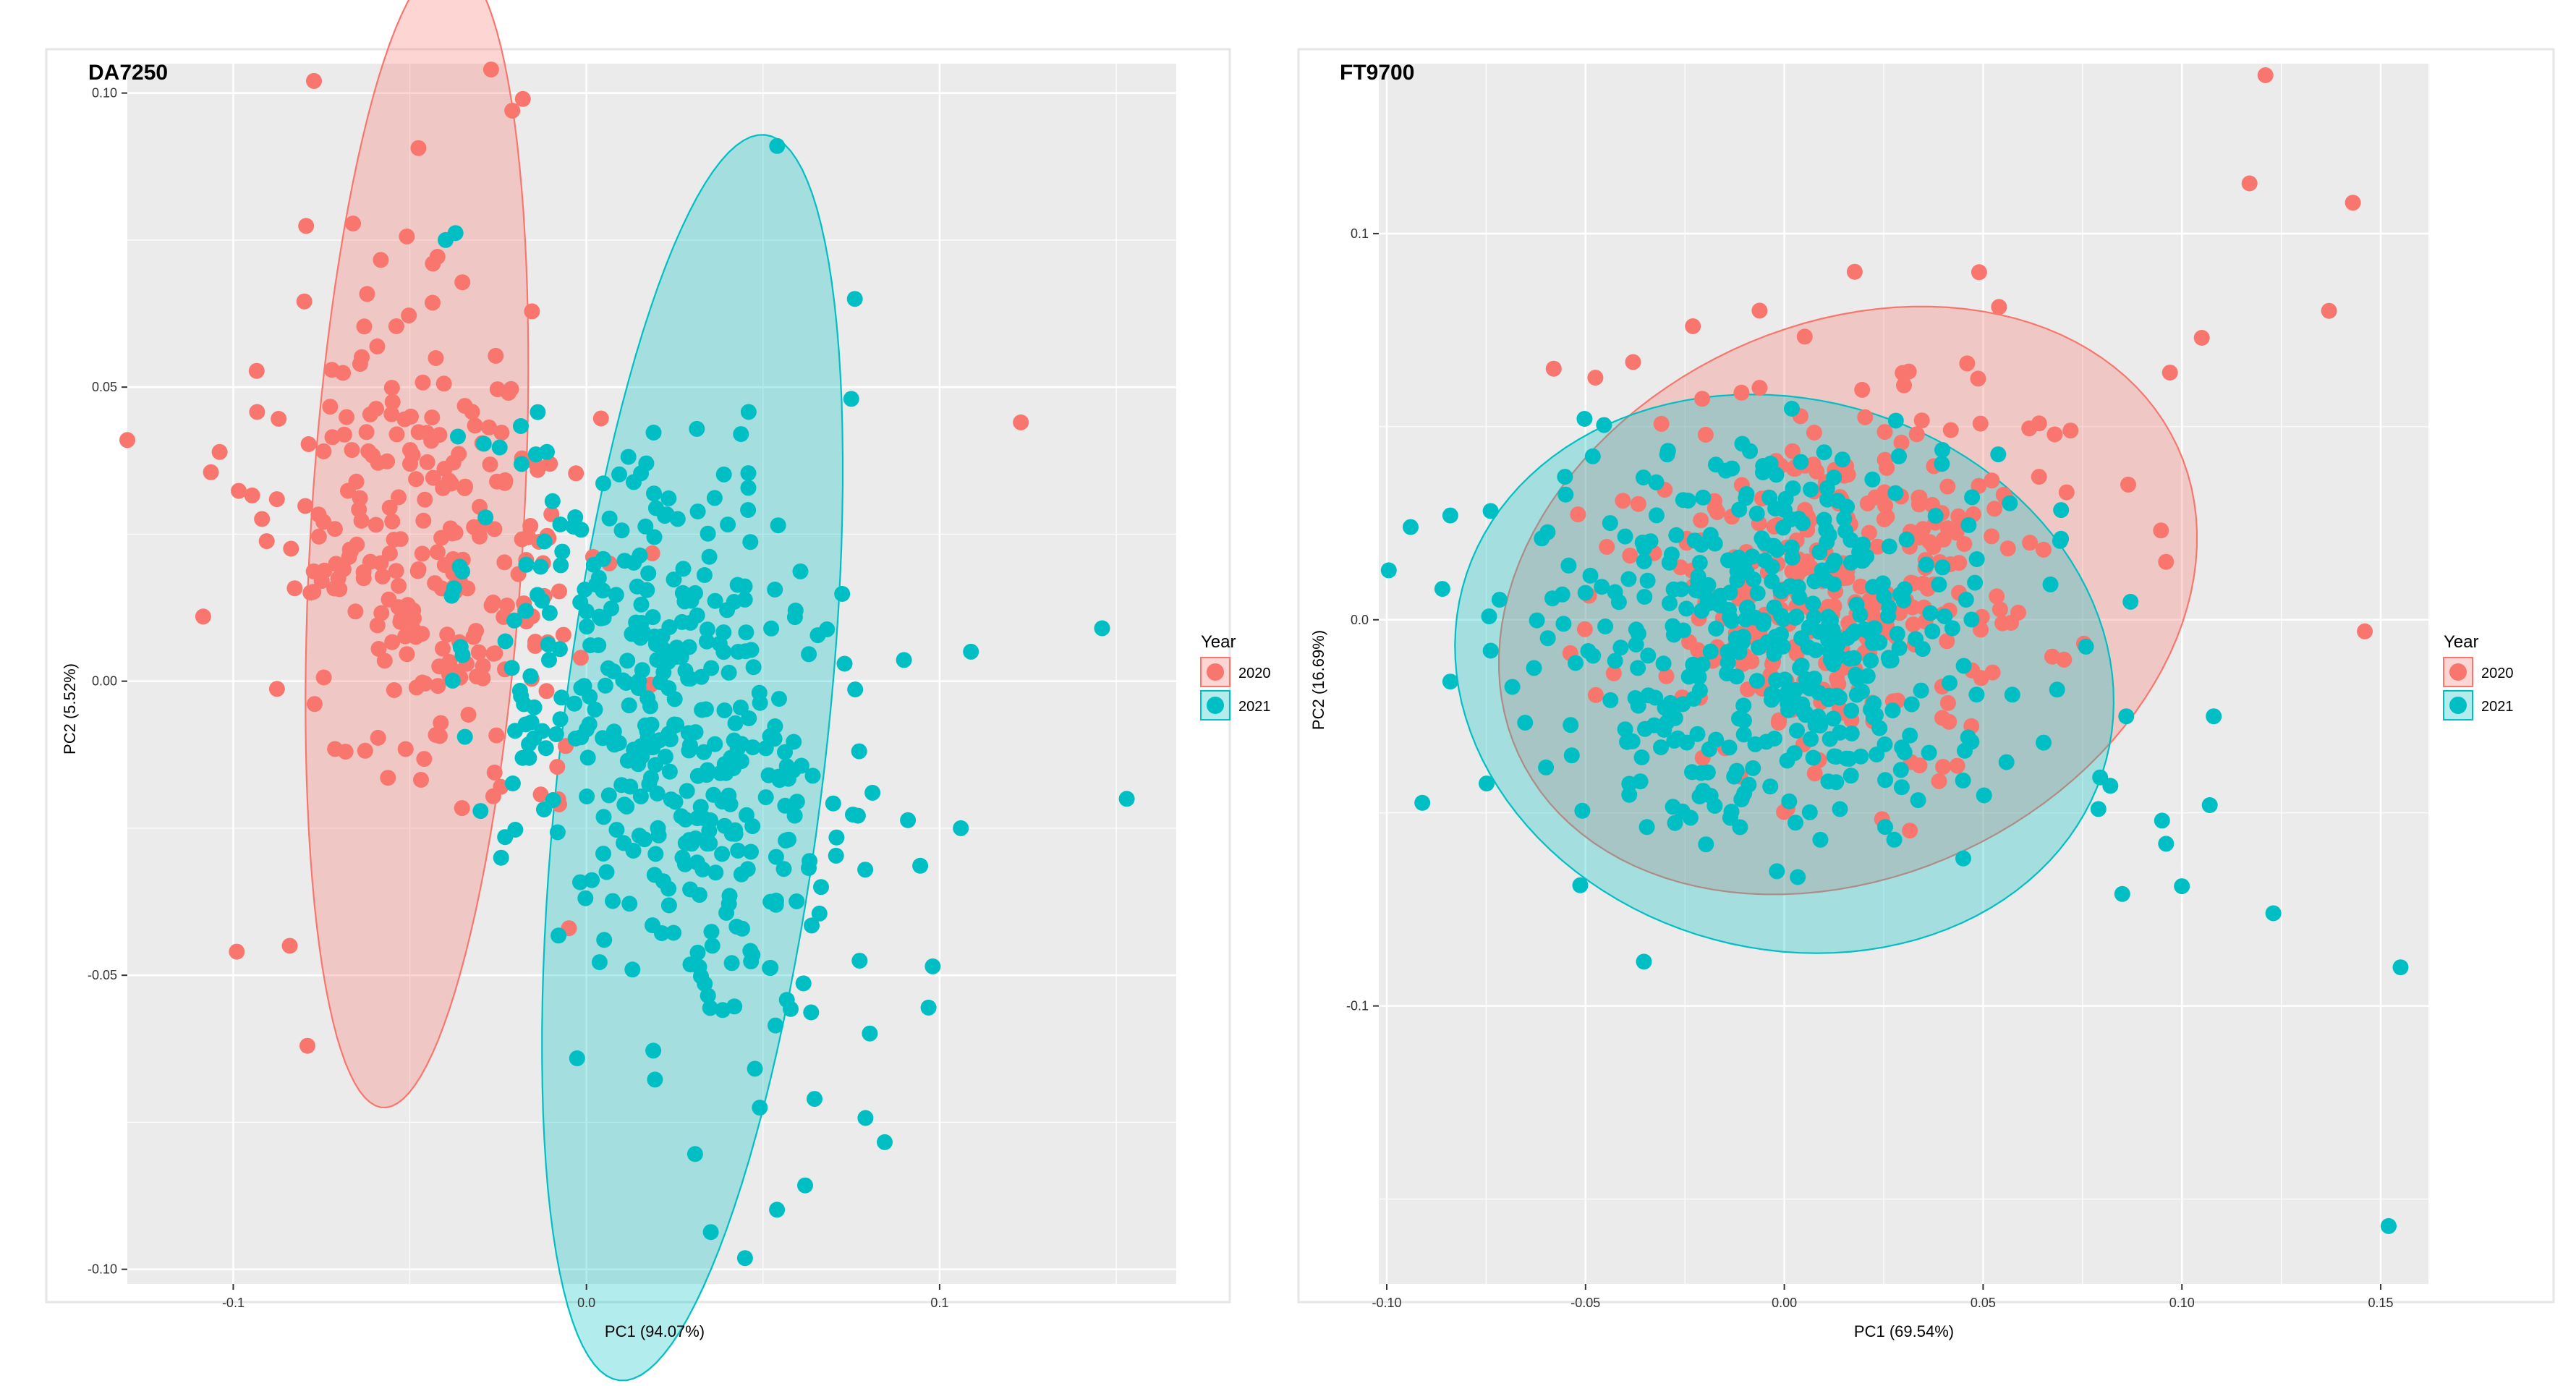  Describe the element at coordinates (2458, 672) in the screenshot. I see `legend-marker-2020` at that location.